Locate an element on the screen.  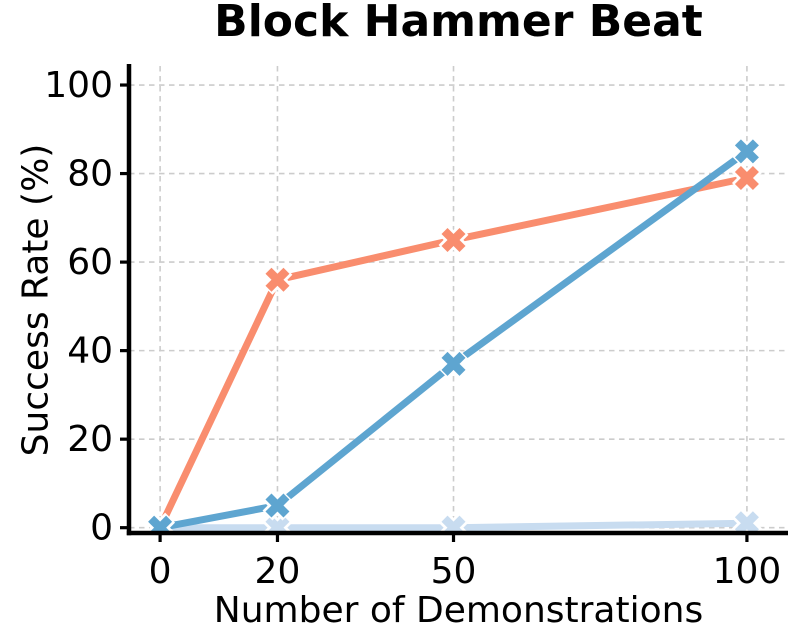
y-tick-label: 20 is located at coordinates (90, 439).